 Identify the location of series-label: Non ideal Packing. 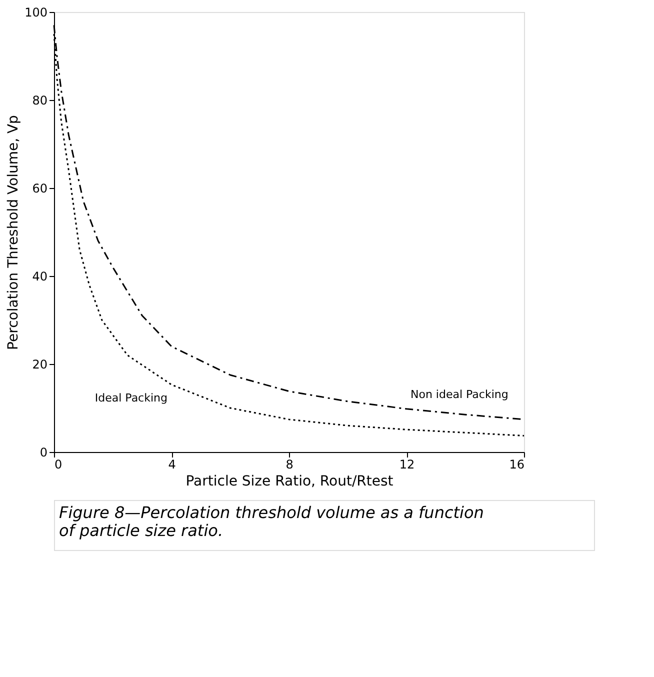
(459, 394).